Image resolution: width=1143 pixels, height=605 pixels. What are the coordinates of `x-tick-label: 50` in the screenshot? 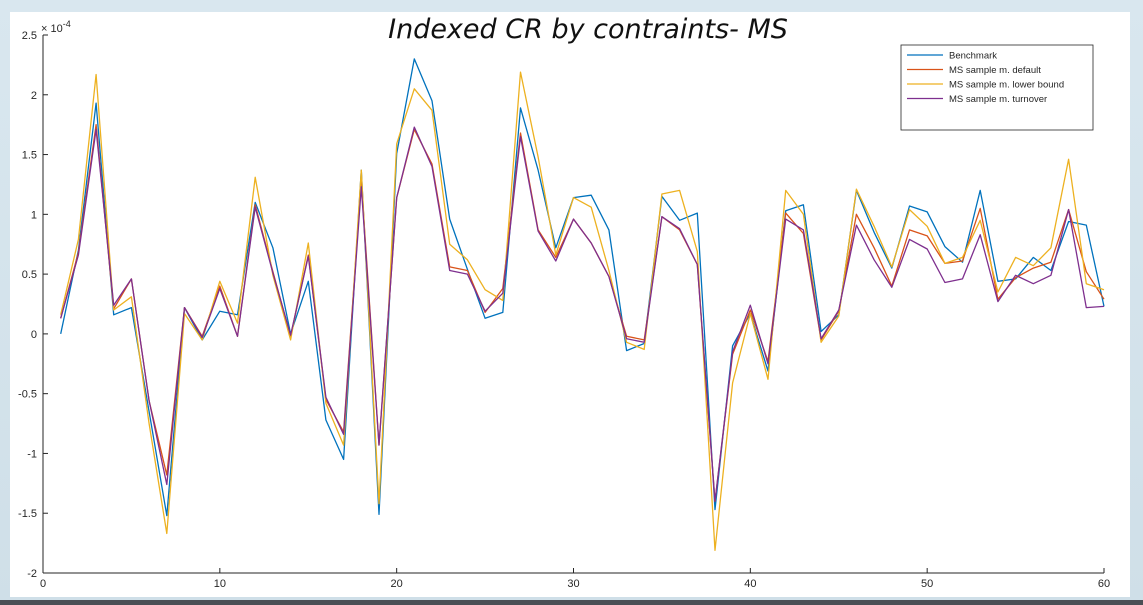 It's located at (927, 584).